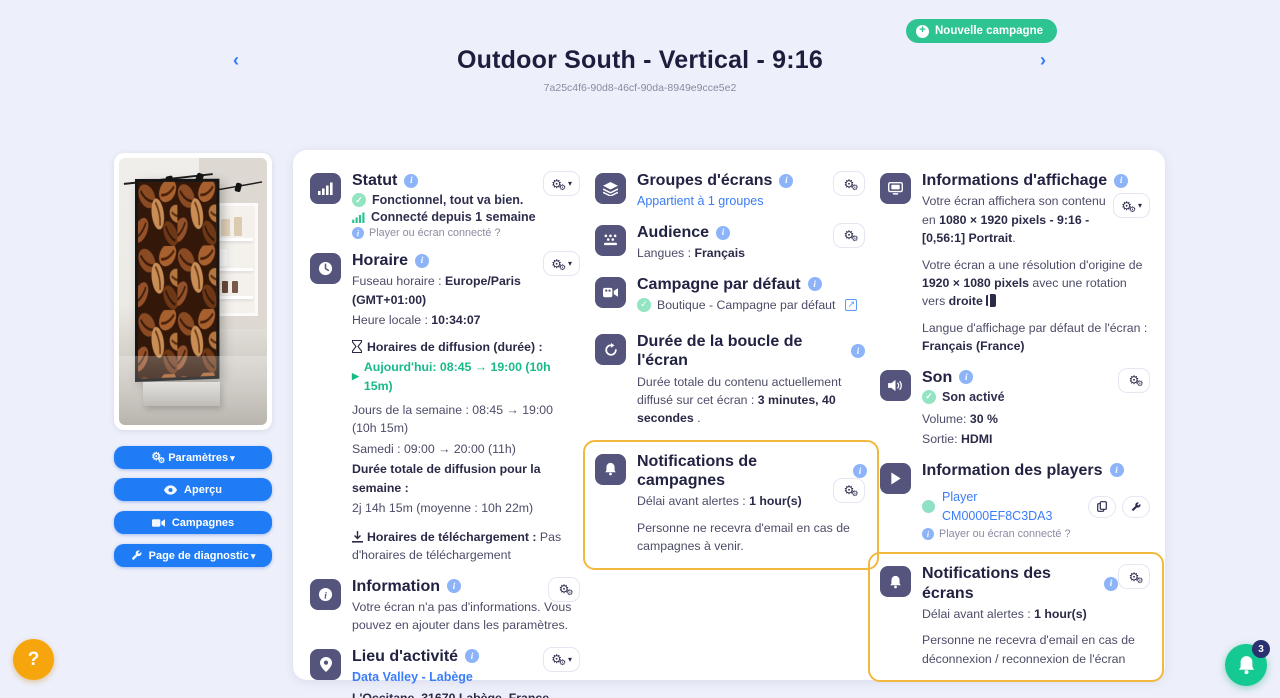  Describe the element at coordinates (33, 659) in the screenshot. I see `help-button: ?` at that location.